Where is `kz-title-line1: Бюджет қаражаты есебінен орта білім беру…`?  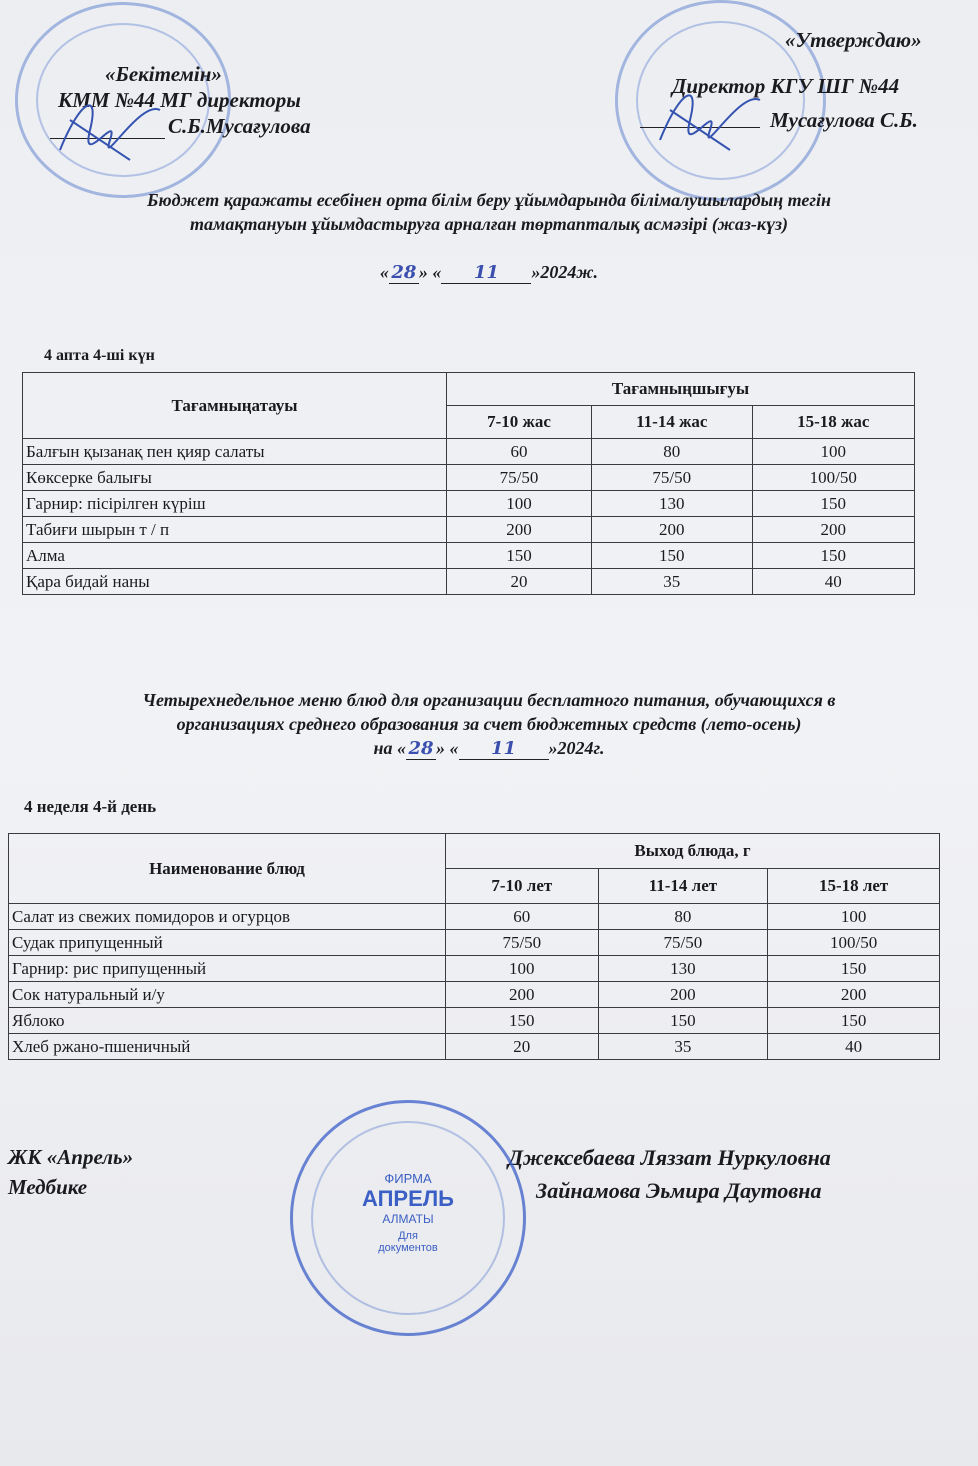 kz-title-line1: Бюджет қаражаты есебінен орта білім беру… is located at coordinates (489, 200).